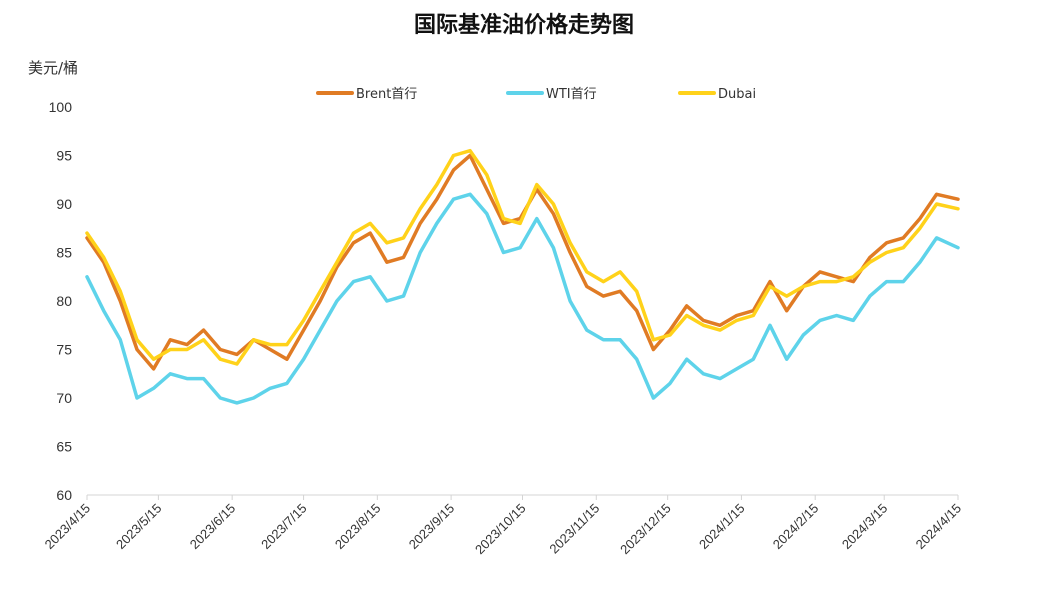 The image size is (1048, 590). Describe the element at coordinates (64, 495) in the screenshot. I see `y-tick-label: 60` at that location.